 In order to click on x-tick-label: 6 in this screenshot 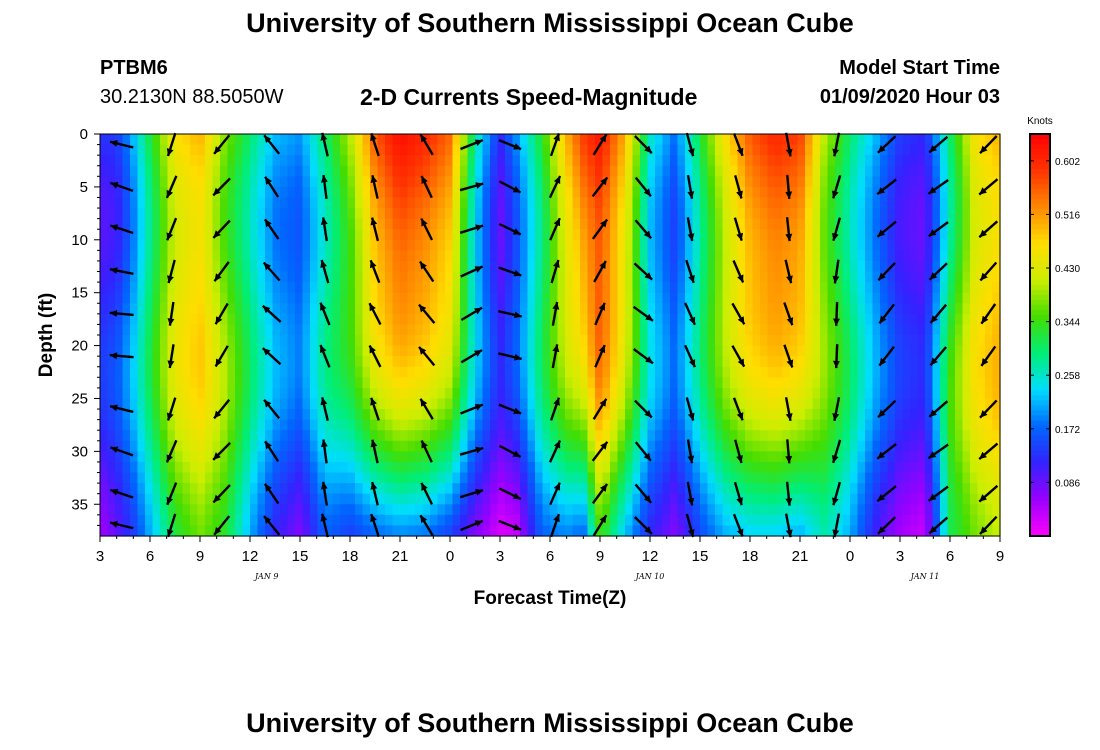, I will do `click(950, 556)`.